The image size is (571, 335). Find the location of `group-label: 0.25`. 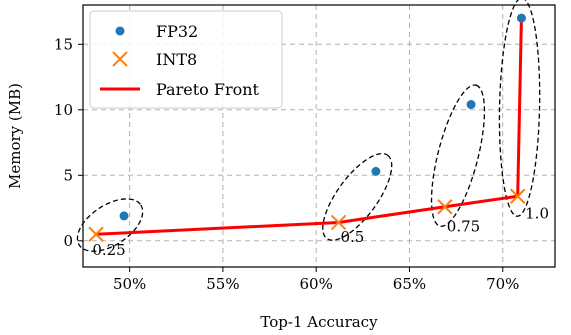

group-label: 0.25 is located at coordinates (108, 250).